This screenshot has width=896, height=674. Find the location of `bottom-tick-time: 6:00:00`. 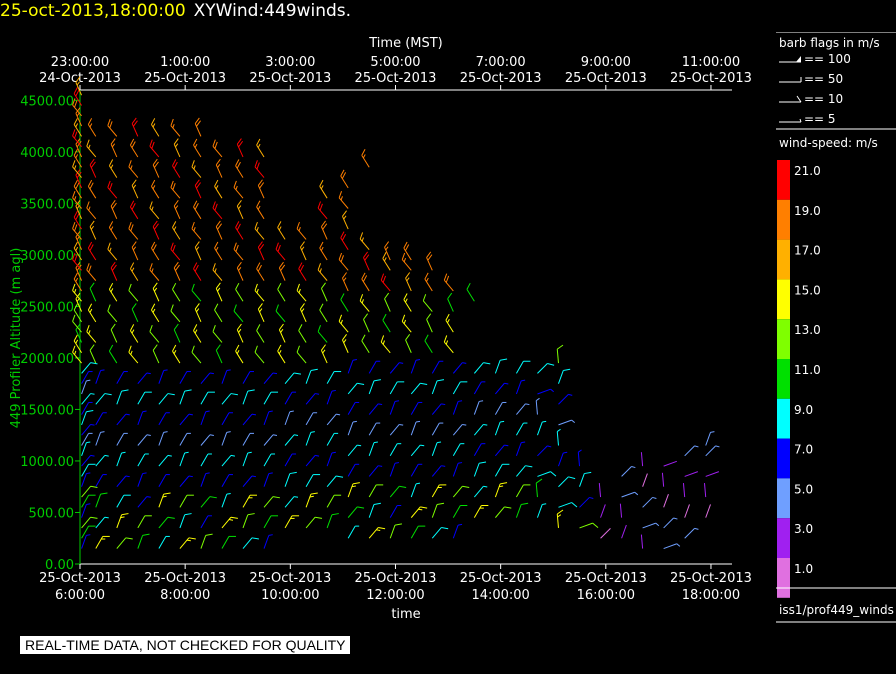

bottom-tick-time: 6:00:00 is located at coordinates (80, 595).